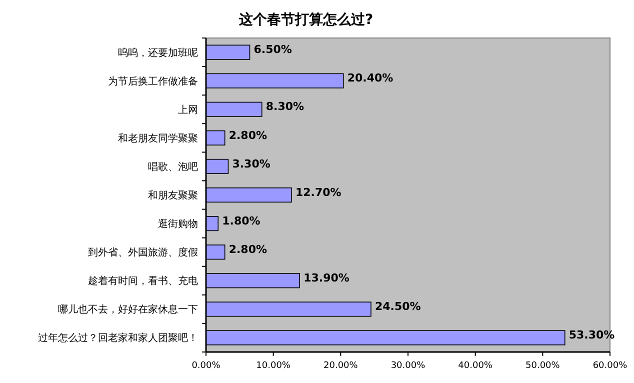 The height and width of the screenshot is (383, 634). I want to click on data-label: 53.30%, so click(591, 335).